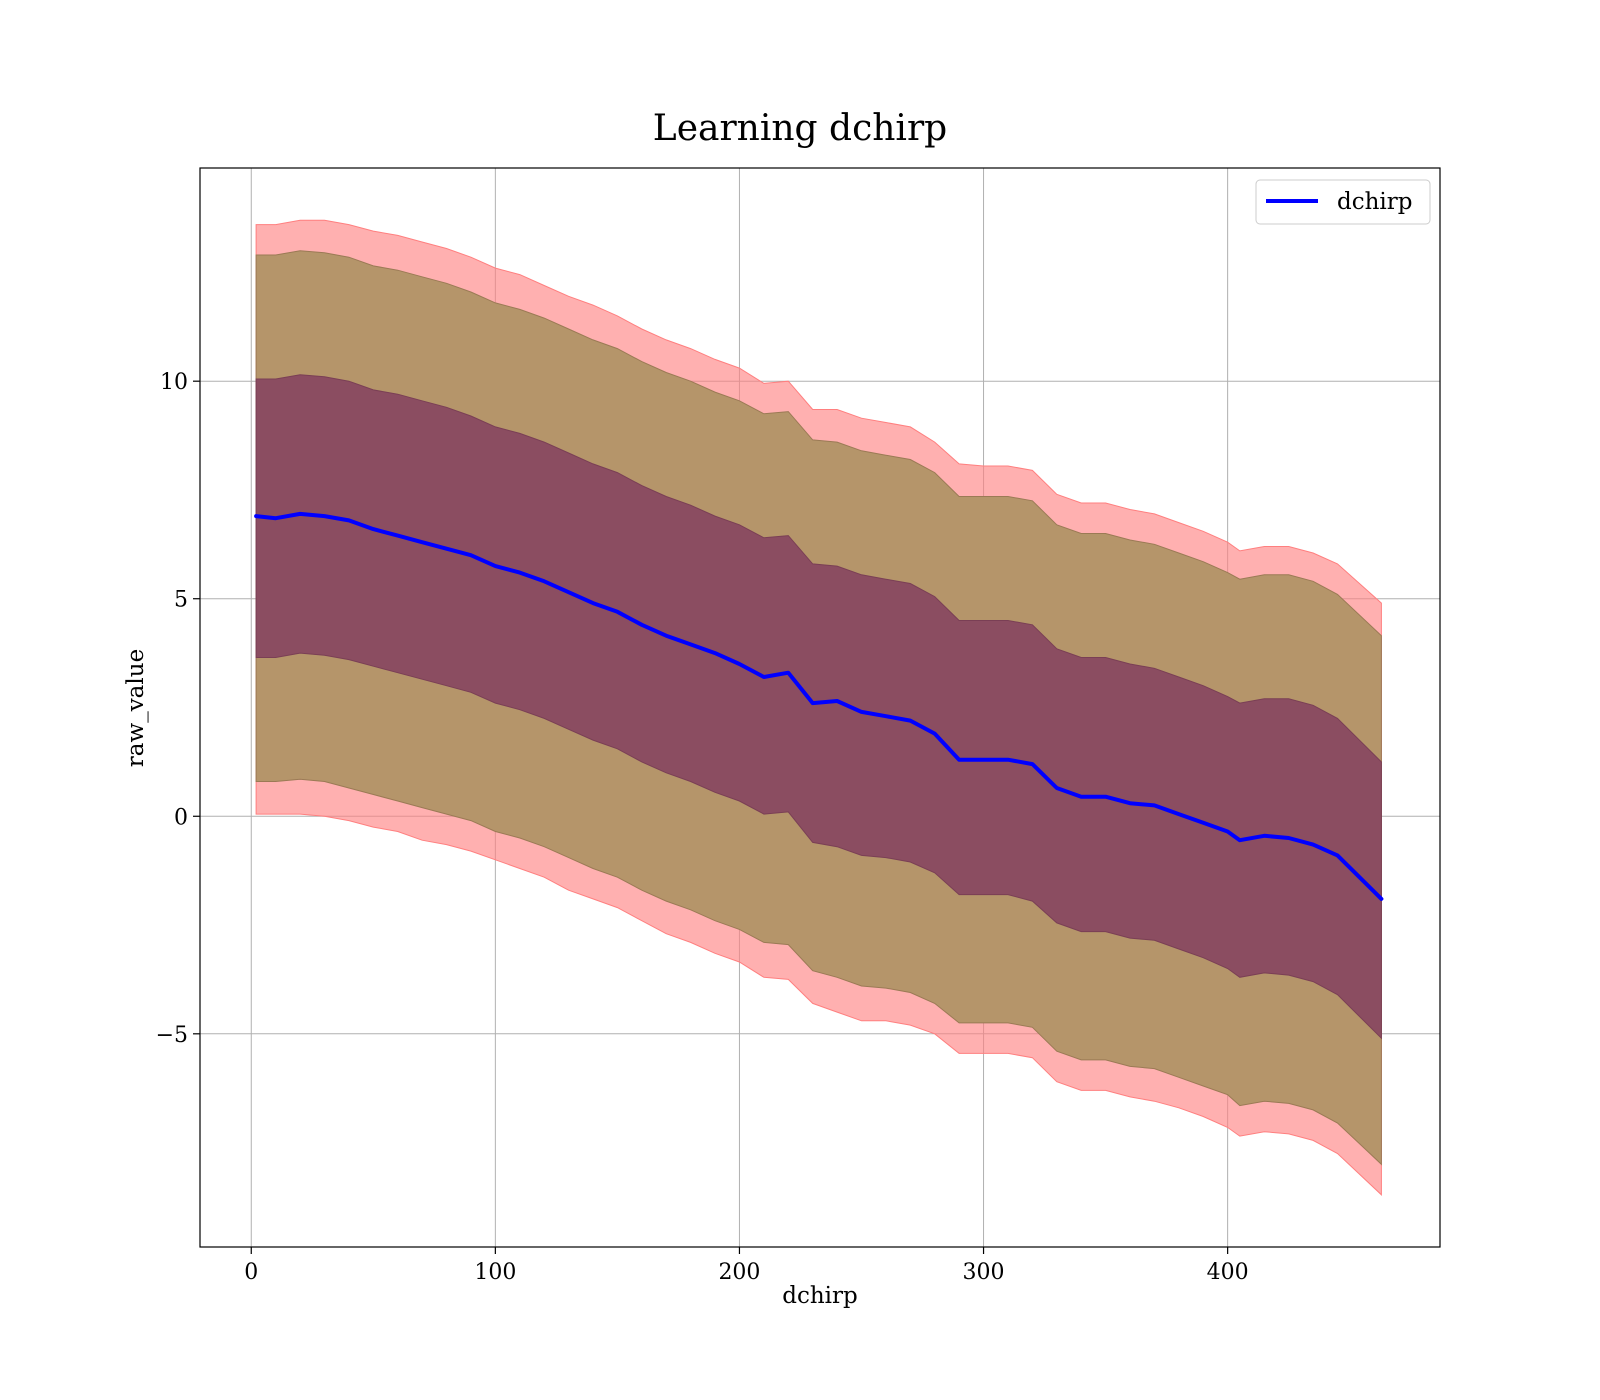 The image size is (1600, 1400). What do you see at coordinates (1375, 202) in the screenshot?
I see `legend-label: dchirp` at bounding box center [1375, 202].